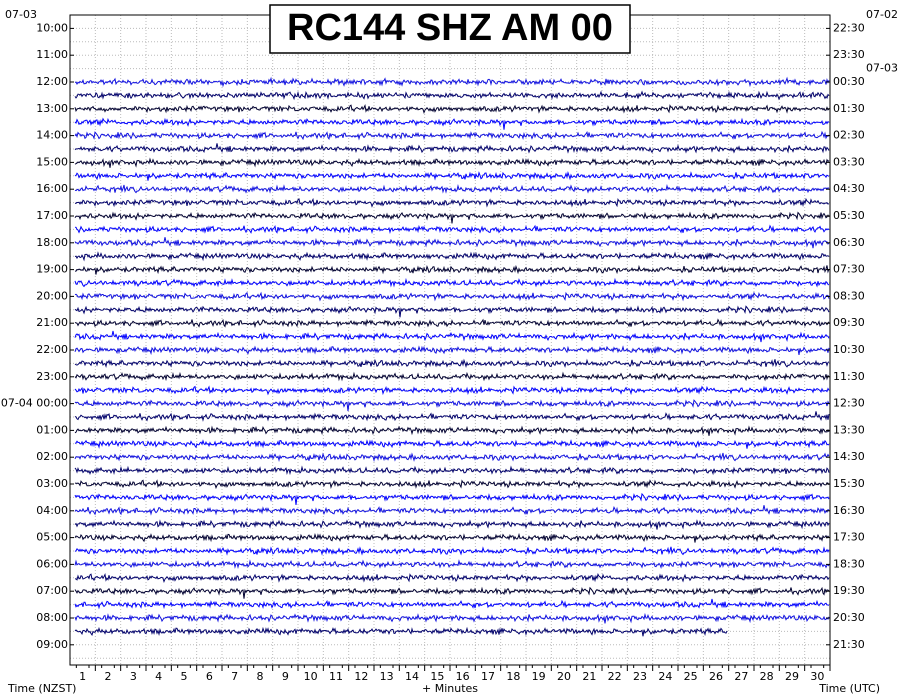 This screenshot has width=900, height=700. I want to click on right-time-label: 01:30, so click(849, 108).